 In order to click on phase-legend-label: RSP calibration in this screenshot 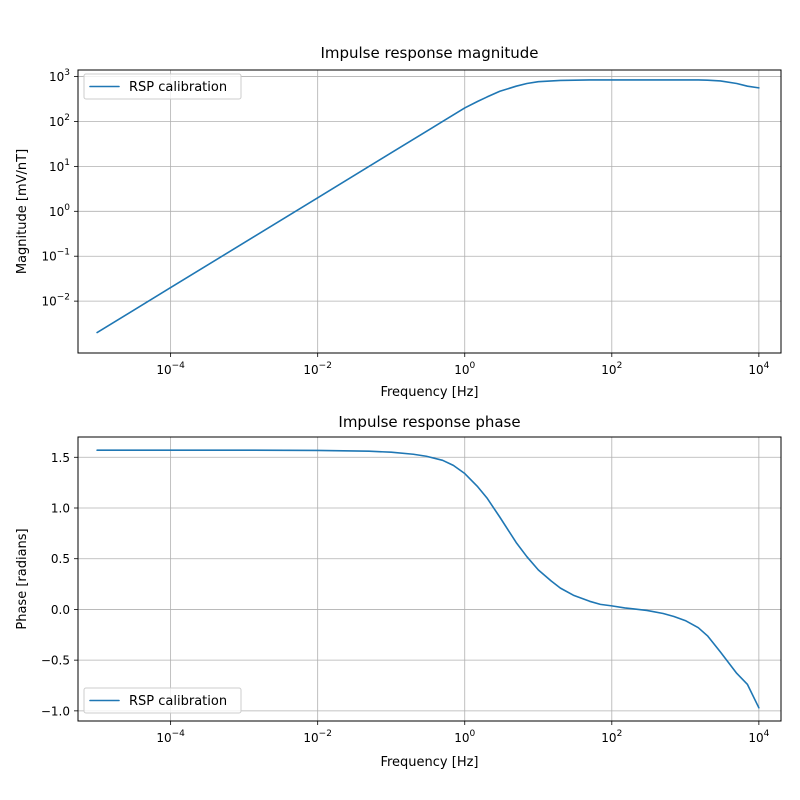, I will do `click(178, 701)`.